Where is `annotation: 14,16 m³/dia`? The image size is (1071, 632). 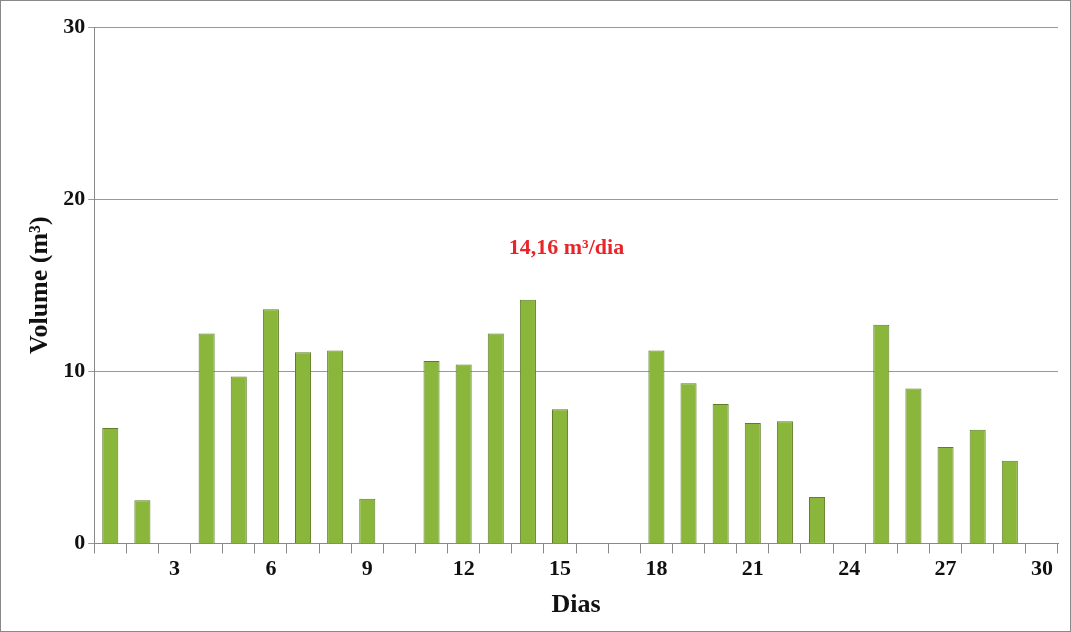
annotation: 14,16 m³/dia is located at coordinates (566, 247).